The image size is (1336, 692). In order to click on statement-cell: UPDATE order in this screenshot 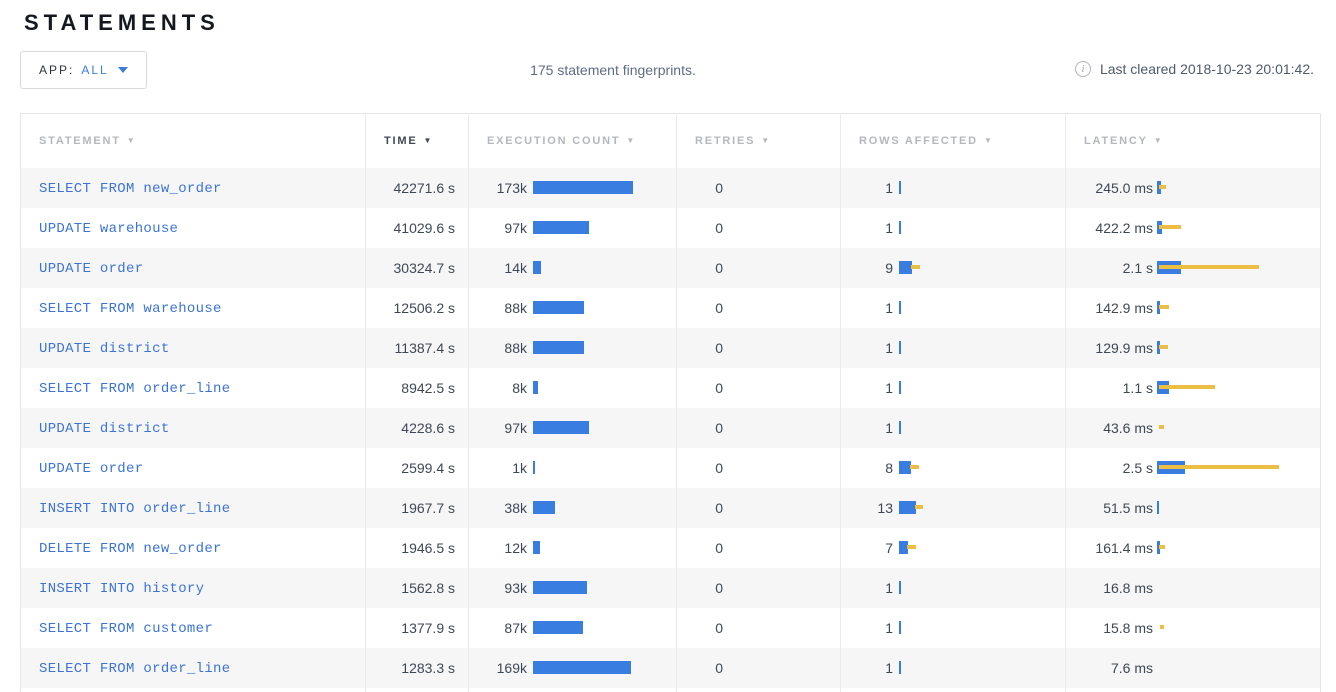, I will do `click(193, 267)`.